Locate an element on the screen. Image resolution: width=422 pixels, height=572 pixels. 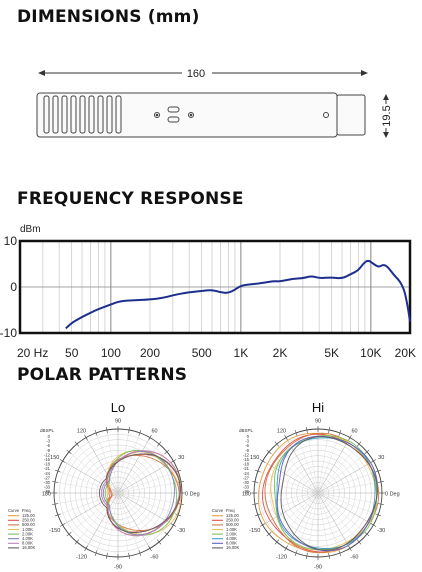
scale-tick: -21 is located at coordinates (47, 468).